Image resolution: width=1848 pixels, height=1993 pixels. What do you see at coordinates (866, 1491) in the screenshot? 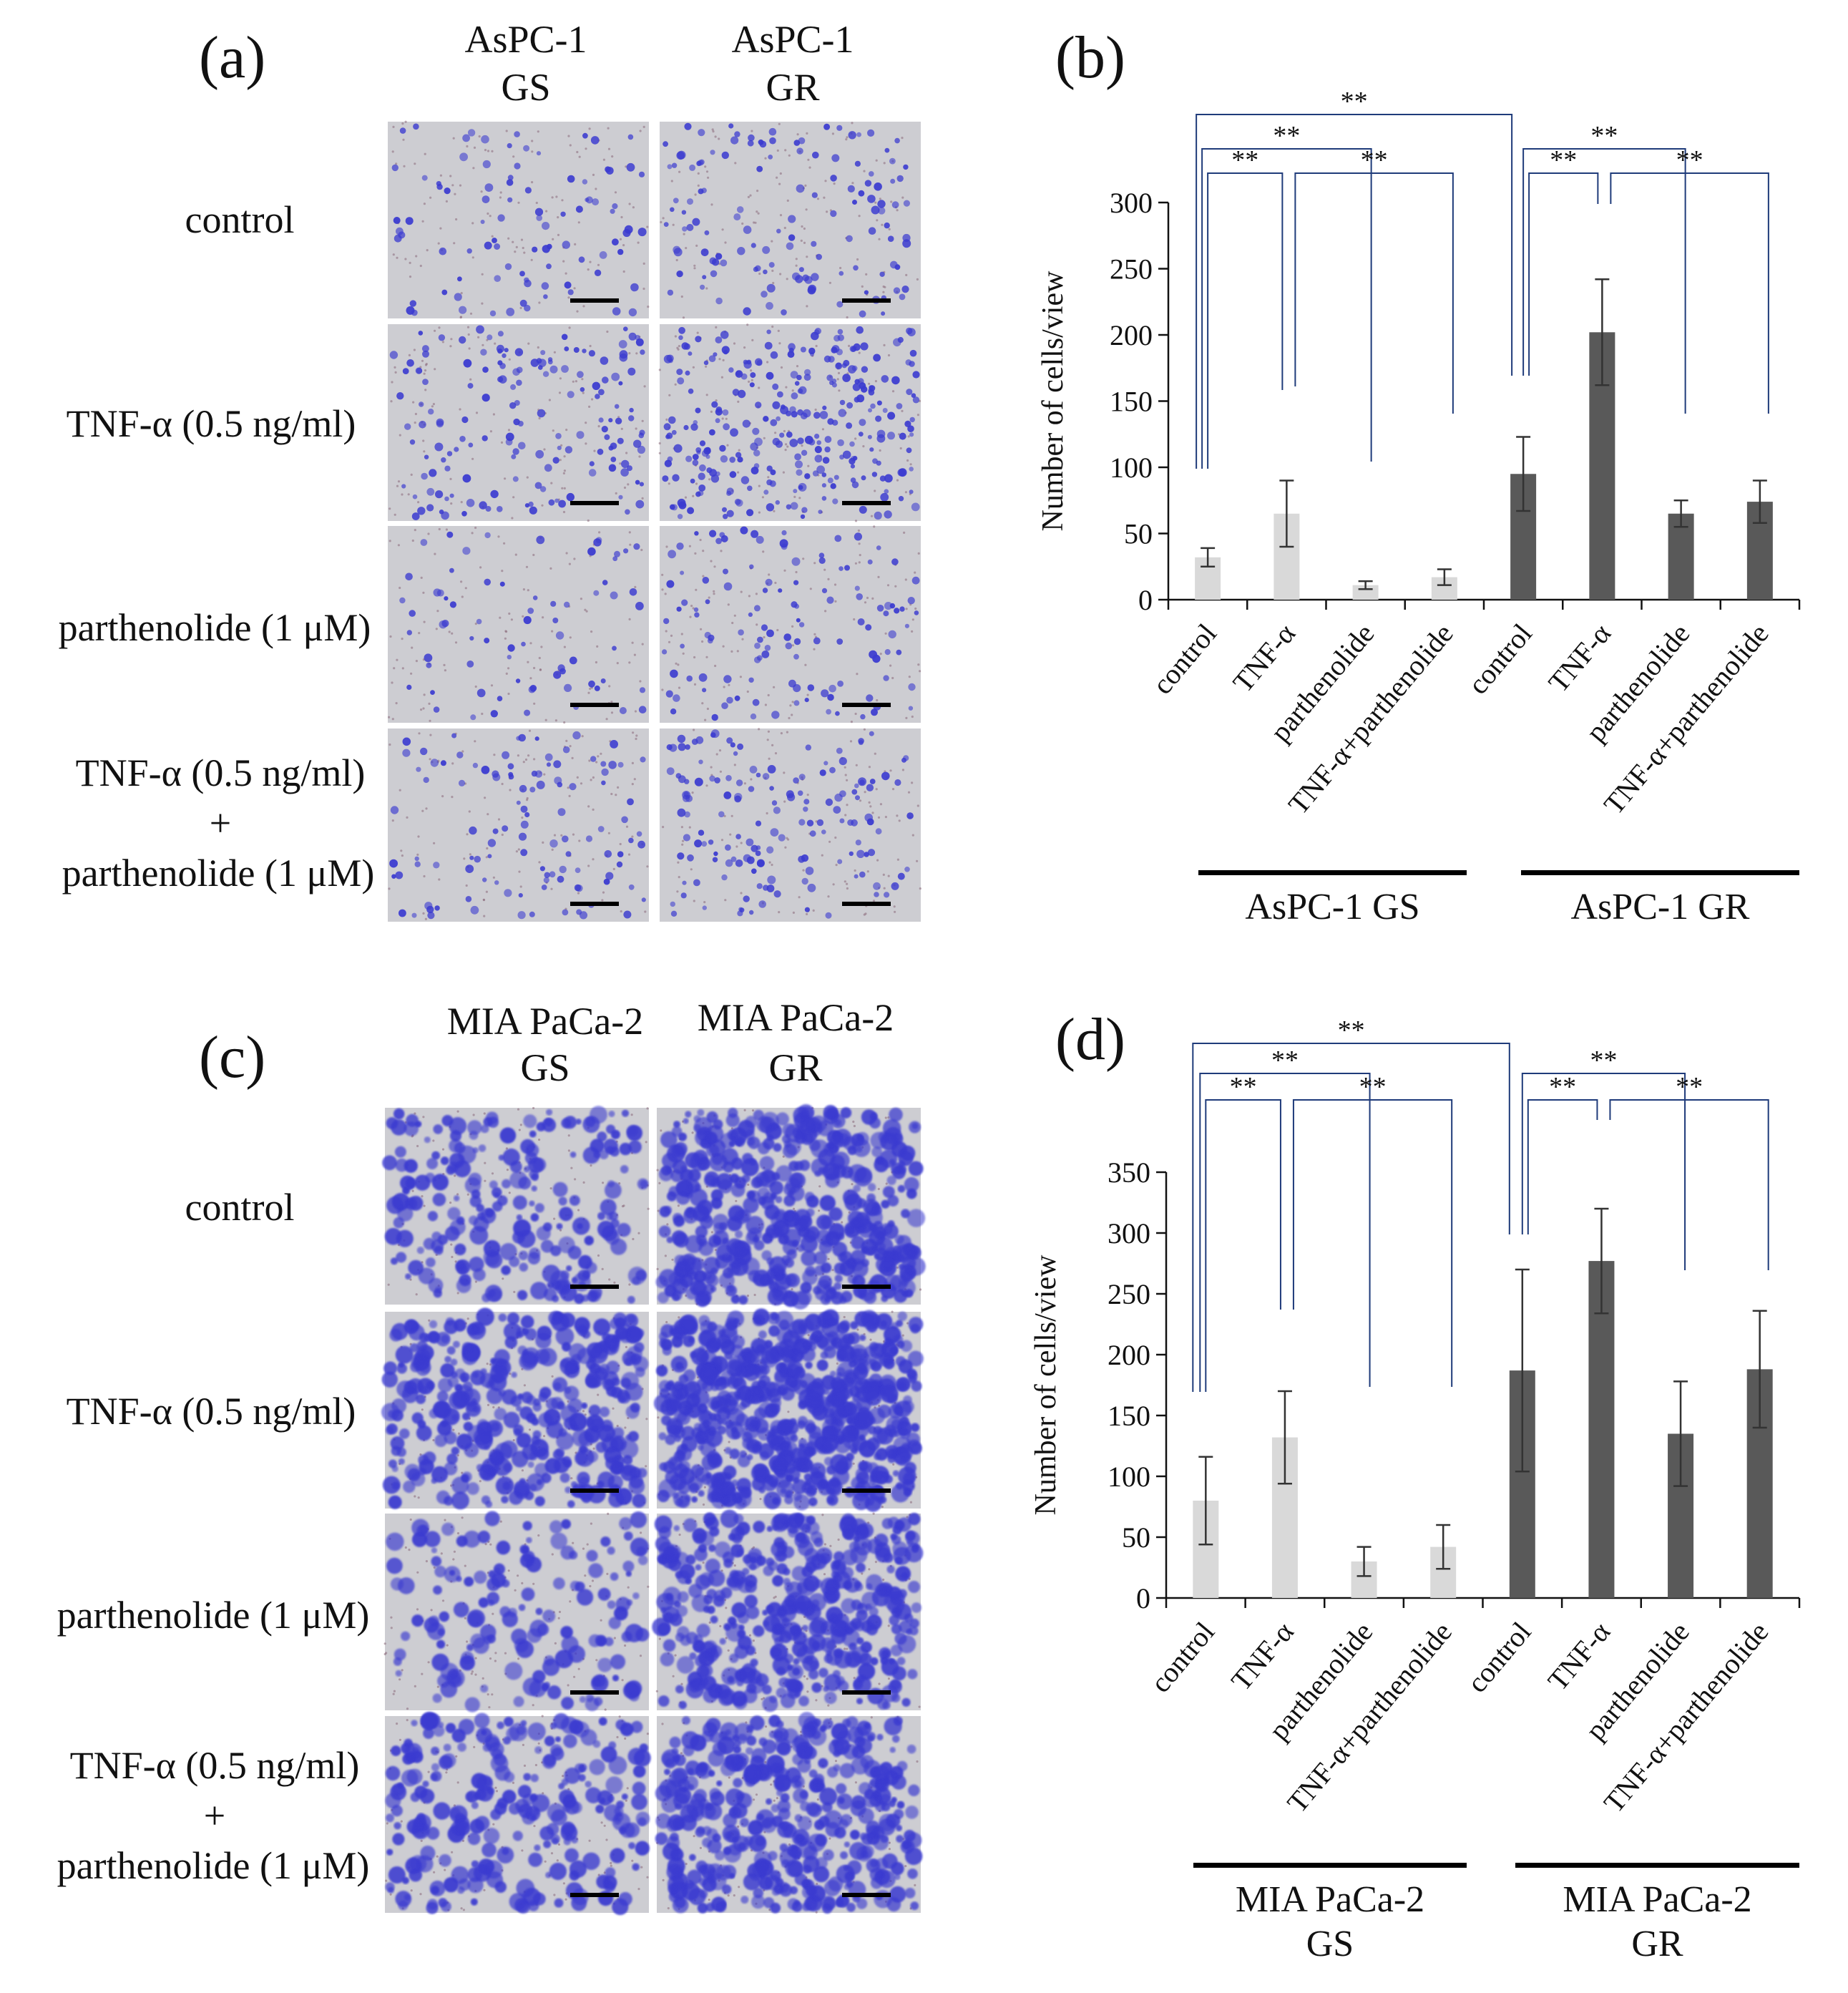
I see `scale-bar` at bounding box center [866, 1491].